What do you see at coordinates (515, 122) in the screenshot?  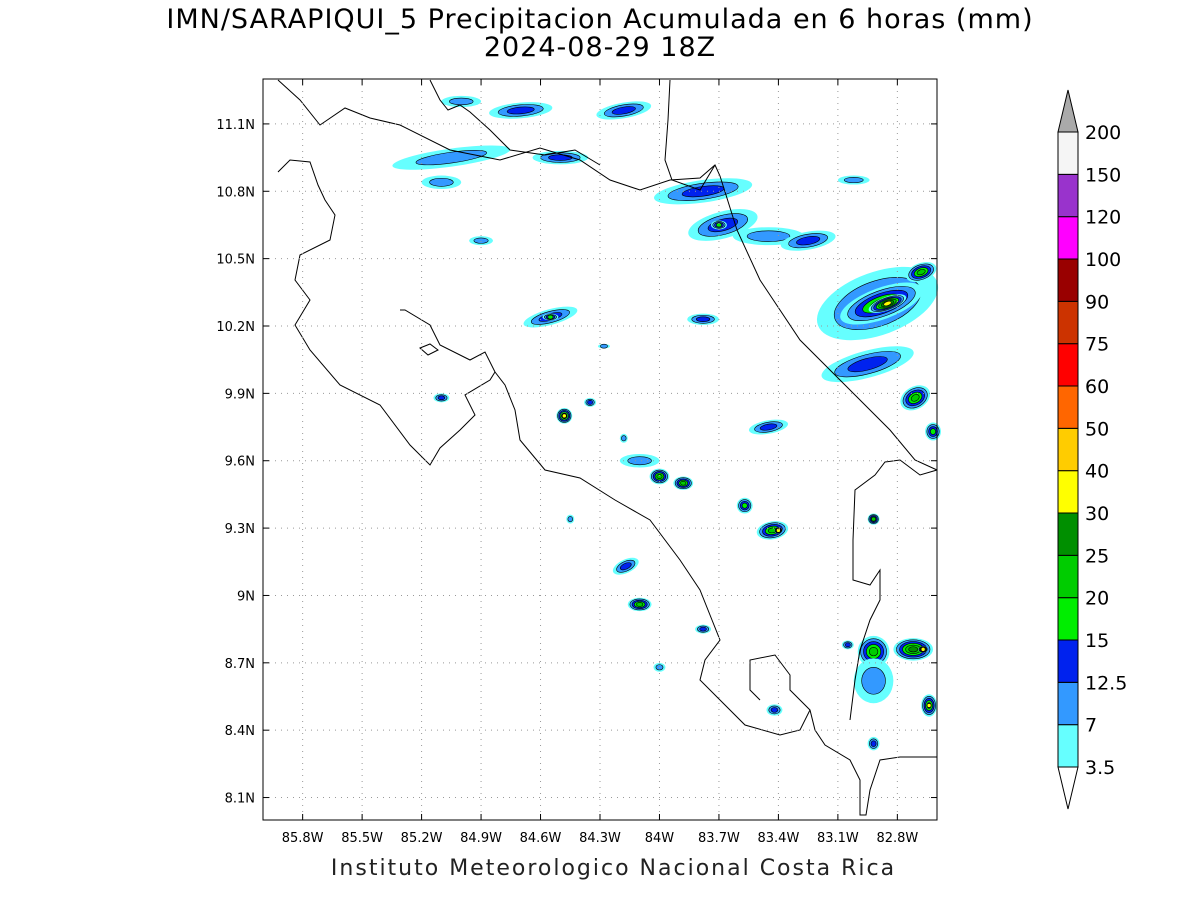 I see `lake-nicaragua-edge` at bounding box center [515, 122].